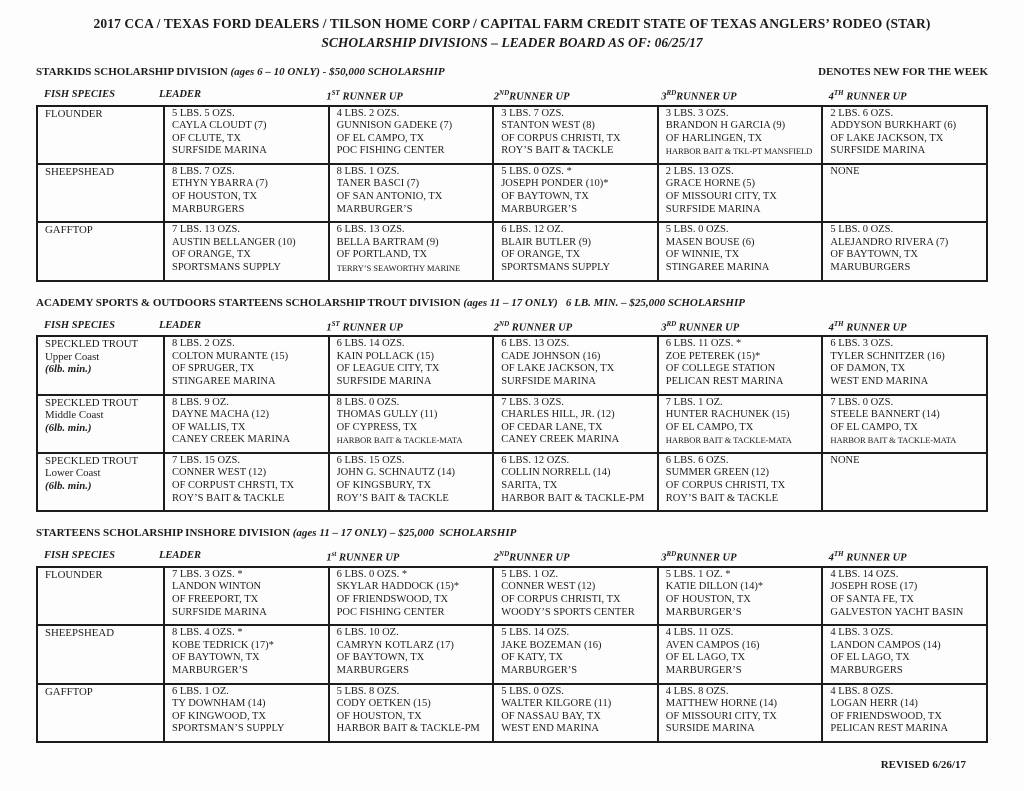 This screenshot has width=1024, height=791. Describe the element at coordinates (217, 587) in the screenshot. I see `angler-line: LANDON WINTON` at that location.